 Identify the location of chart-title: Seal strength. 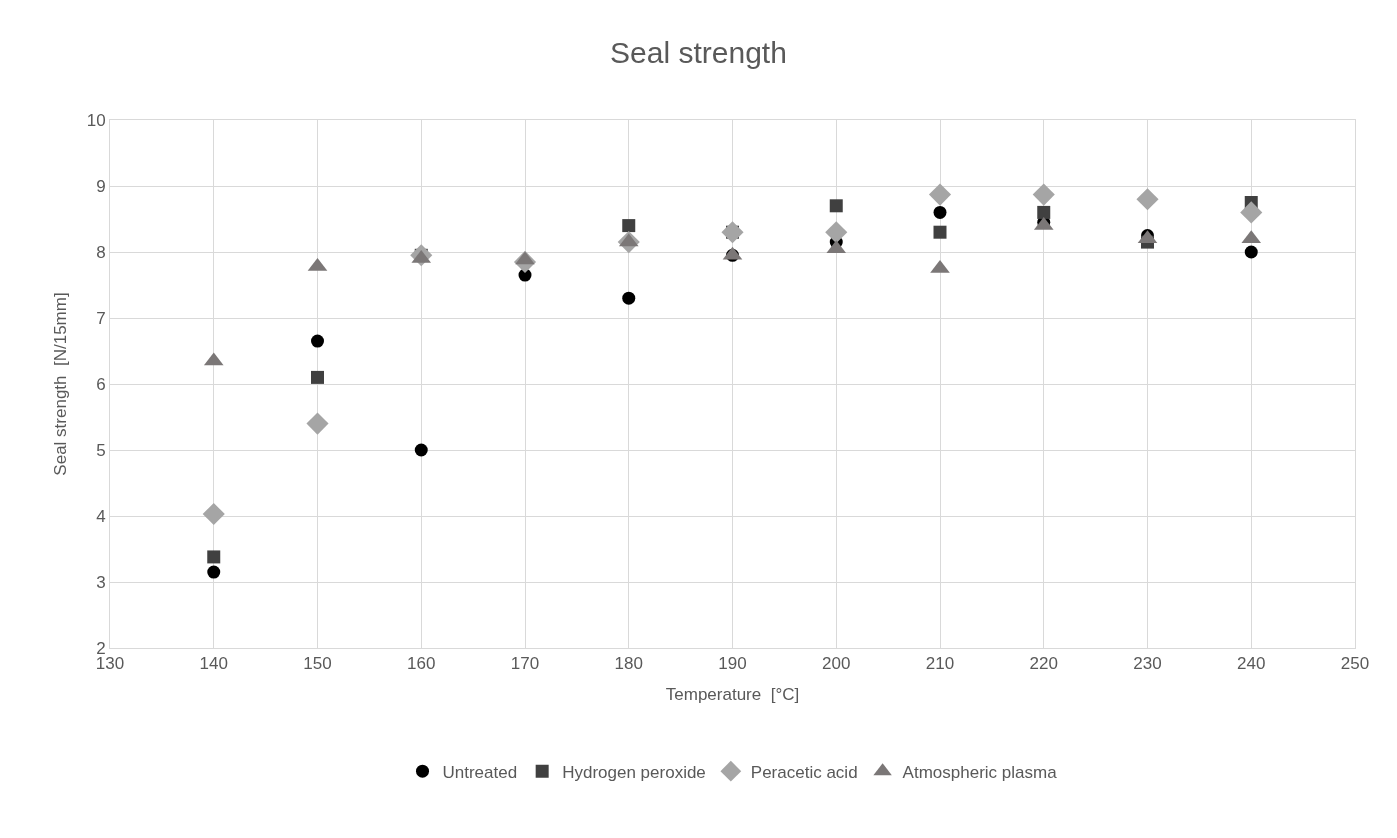
(698, 52).